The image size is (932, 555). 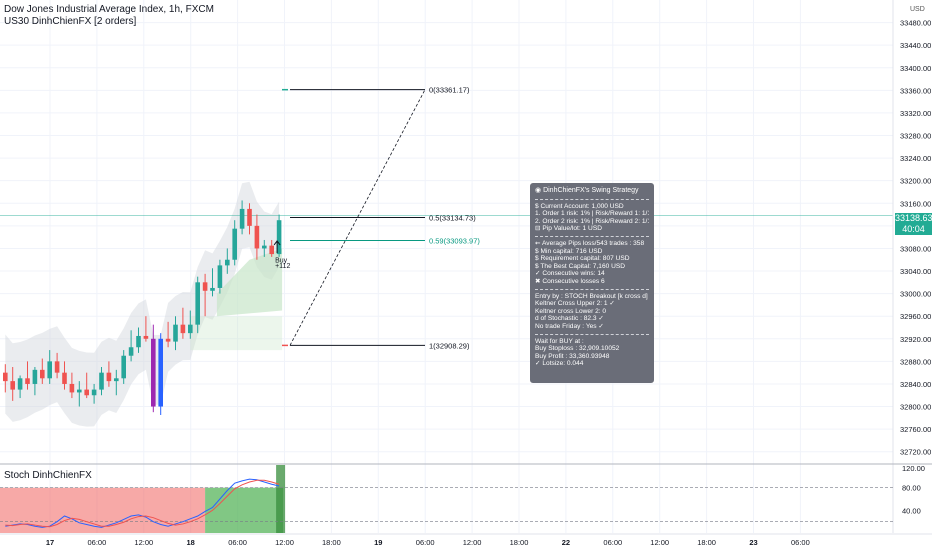 What do you see at coordinates (244, 510) in the screenshot?
I see `stoch-bullish-zone` at bounding box center [244, 510].